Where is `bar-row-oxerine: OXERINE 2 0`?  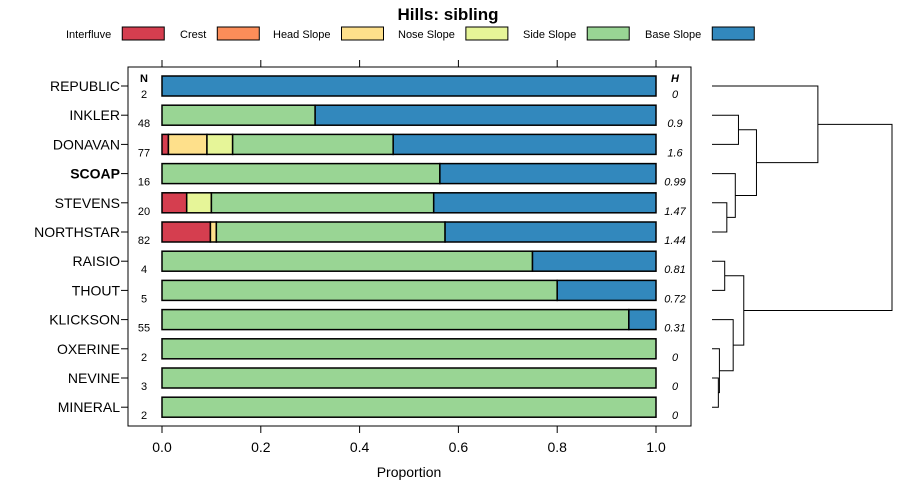
bar-row-oxerine: OXERINE 2 0 is located at coordinates (368, 351).